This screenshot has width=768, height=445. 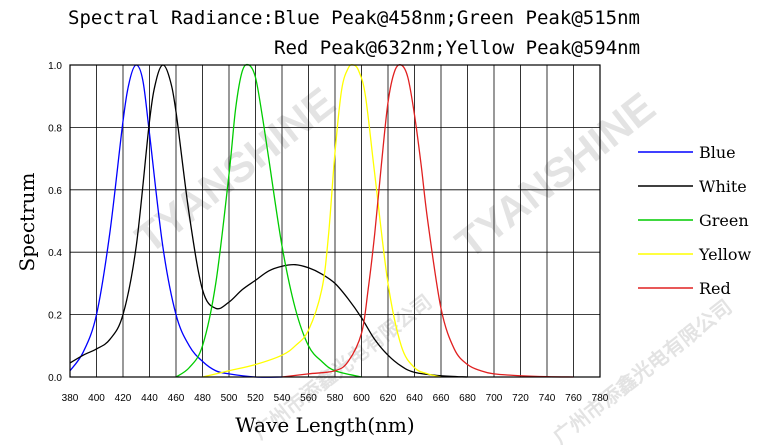 I want to click on x-tick-label: 420, so click(x=123, y=398).